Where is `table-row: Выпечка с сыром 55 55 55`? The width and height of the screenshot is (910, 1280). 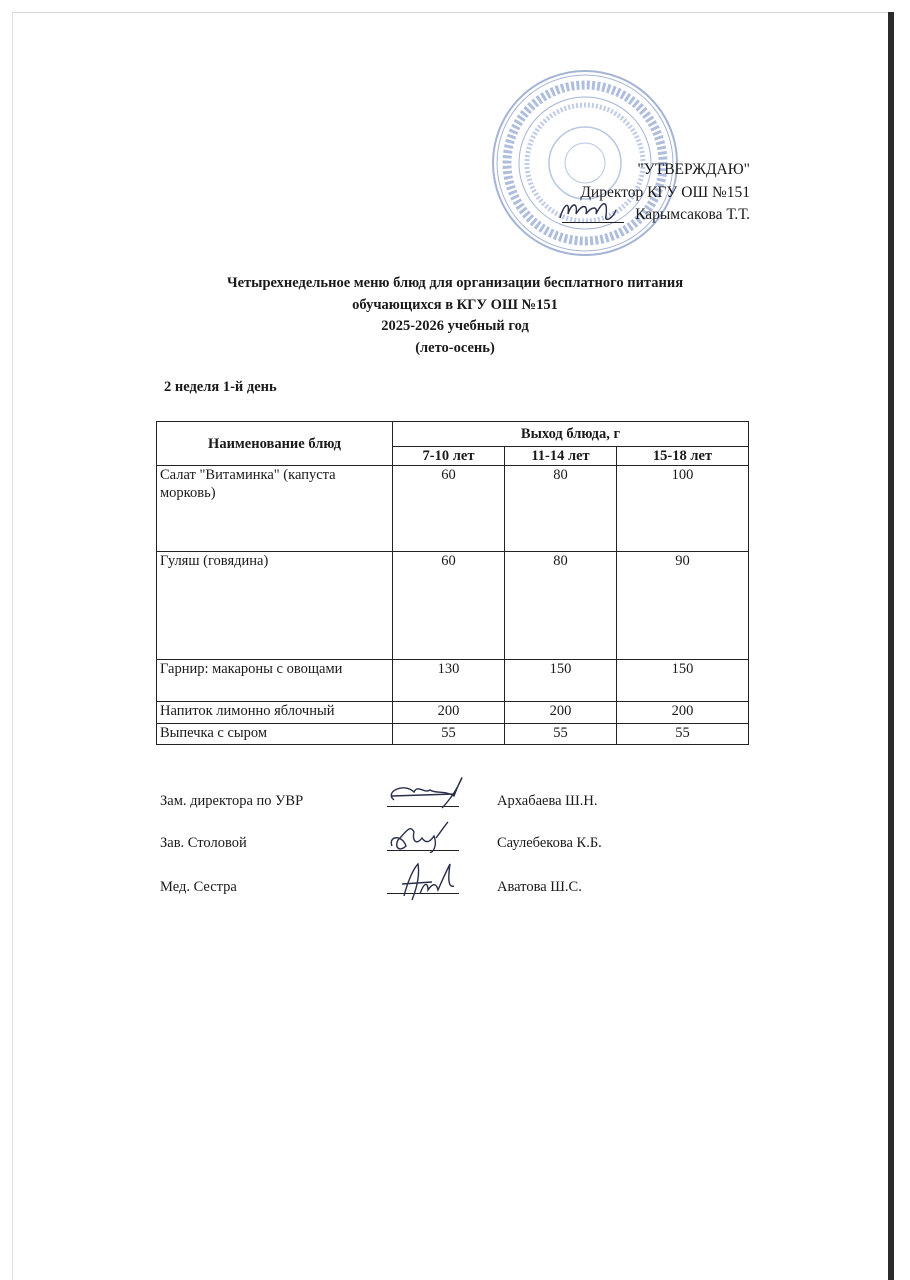
table-row: Выпечка с сыром 55 55 55 is located at coordinates (452, 734).